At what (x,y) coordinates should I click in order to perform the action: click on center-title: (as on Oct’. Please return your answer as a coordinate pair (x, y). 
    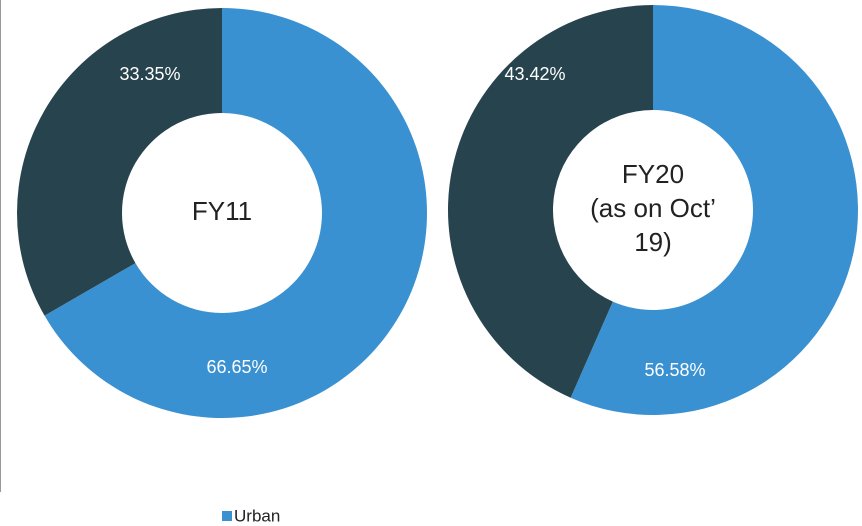
    Looking at the image, I should click on (653, 208).